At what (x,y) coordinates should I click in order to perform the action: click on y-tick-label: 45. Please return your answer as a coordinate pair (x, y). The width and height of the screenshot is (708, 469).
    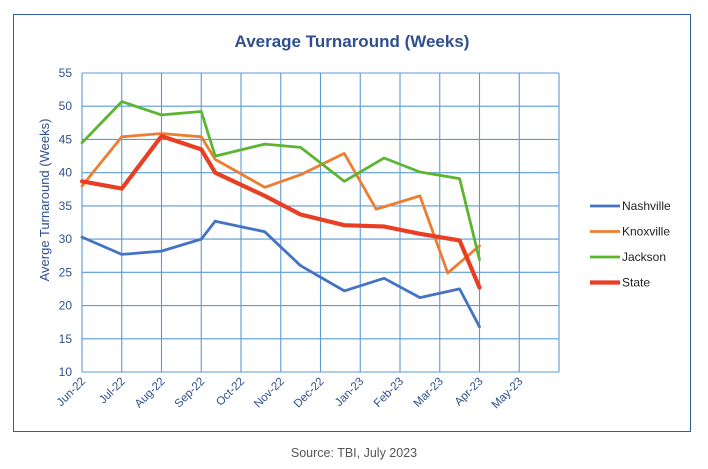
    Looking at the image, I should click on (66, 139).